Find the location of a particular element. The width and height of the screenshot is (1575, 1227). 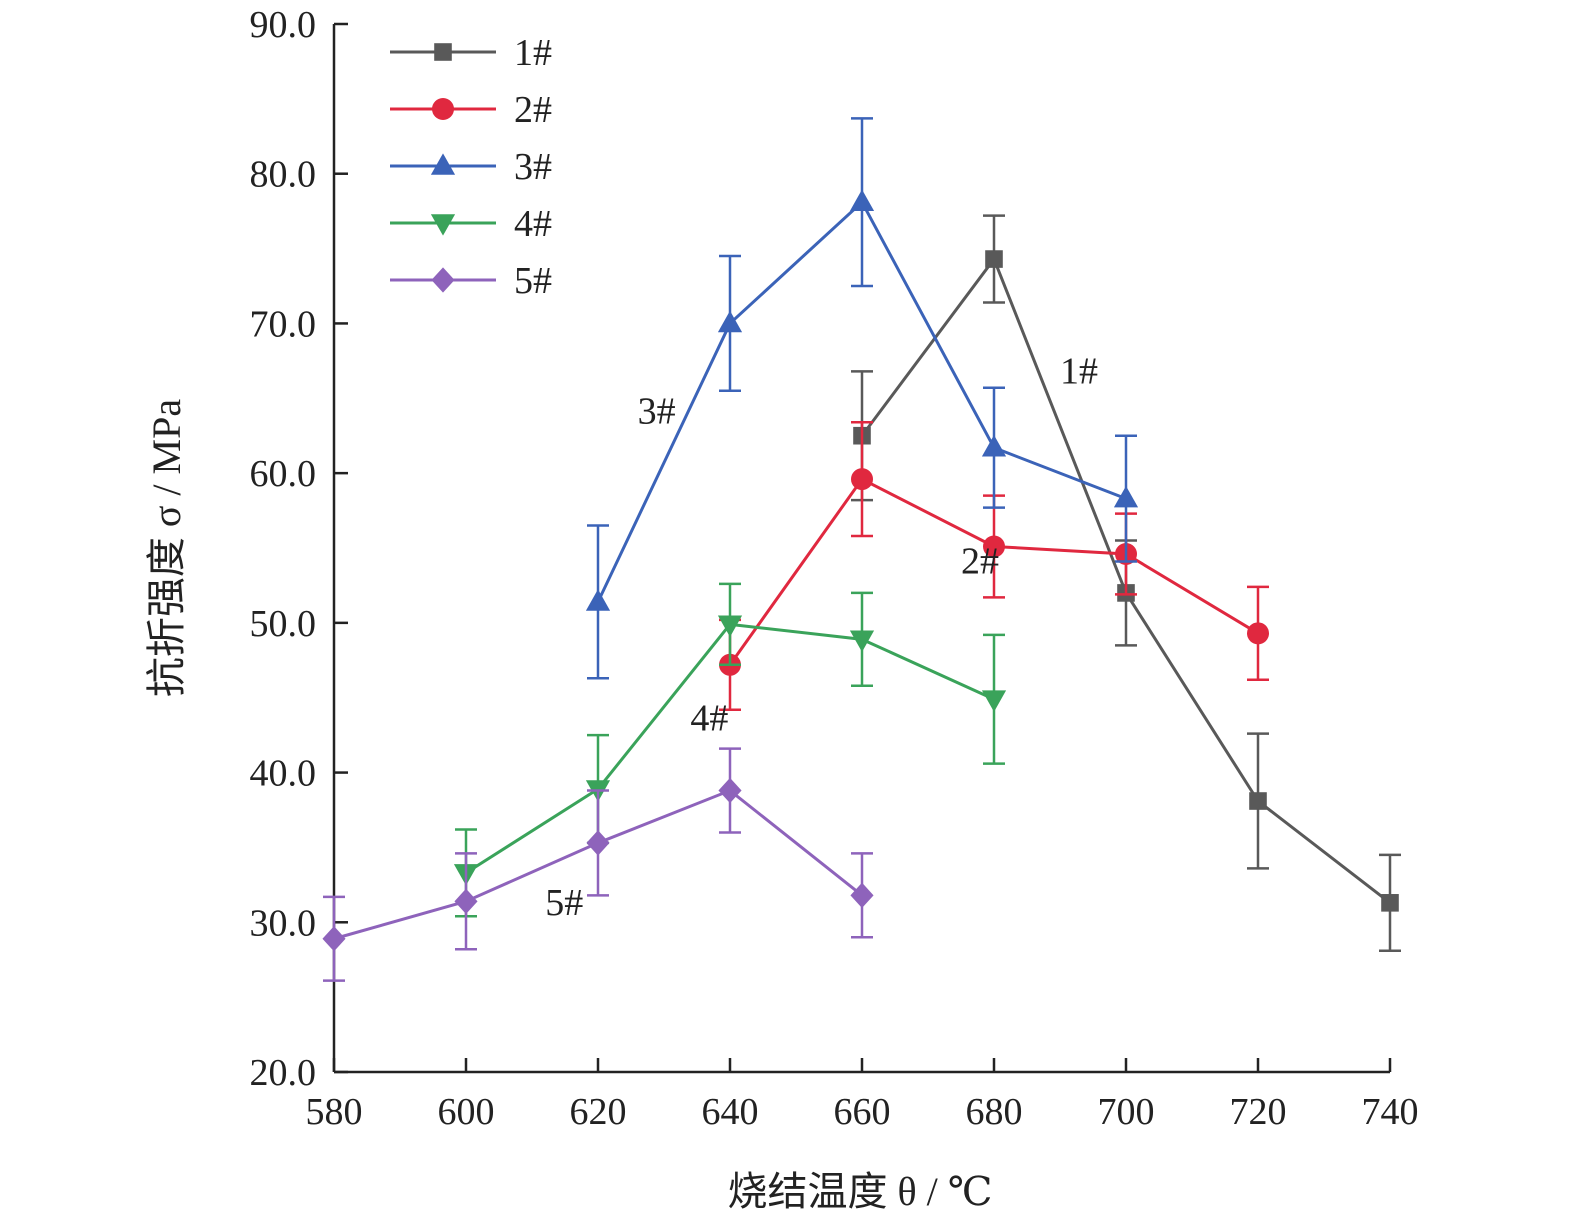

y-tick-label: 40.0 is located at coordinates (283, 774).